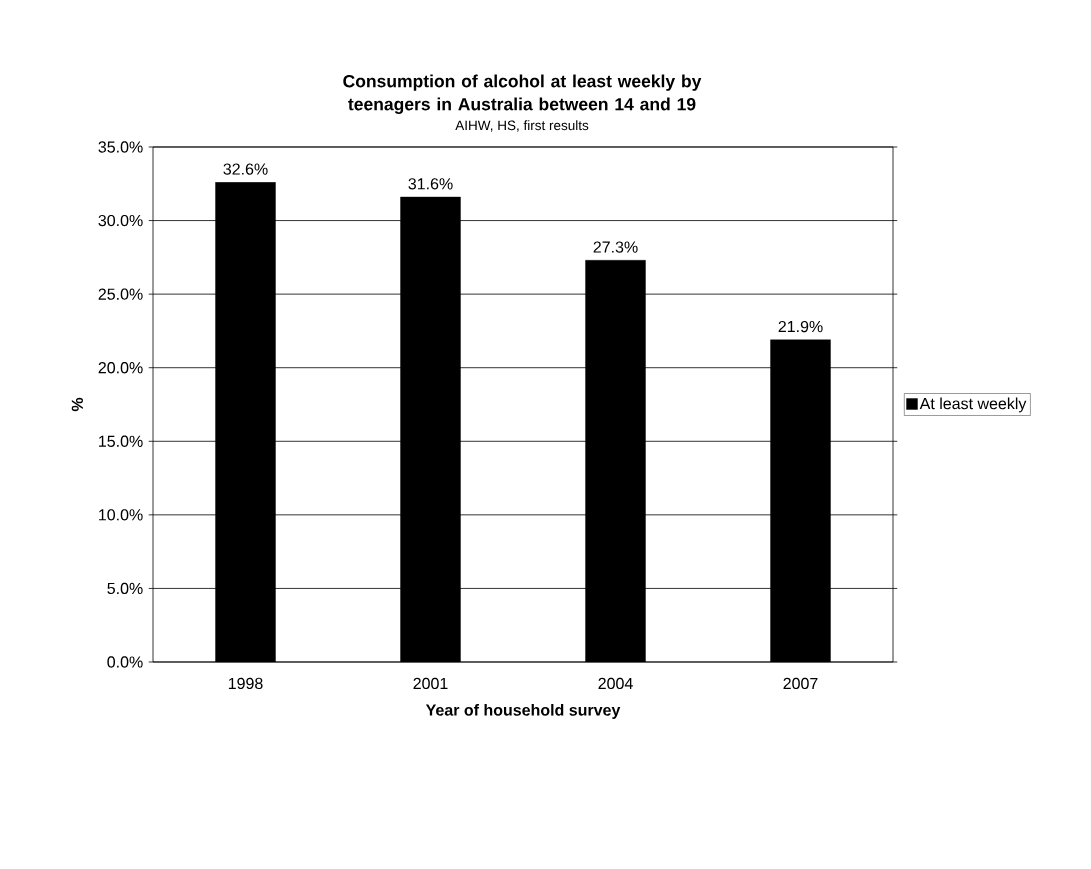 The image size is (1091, 869). Describe the element at coordinates (973, 405) in the screenshot. I see `legend-label: At least weekly` at that location.